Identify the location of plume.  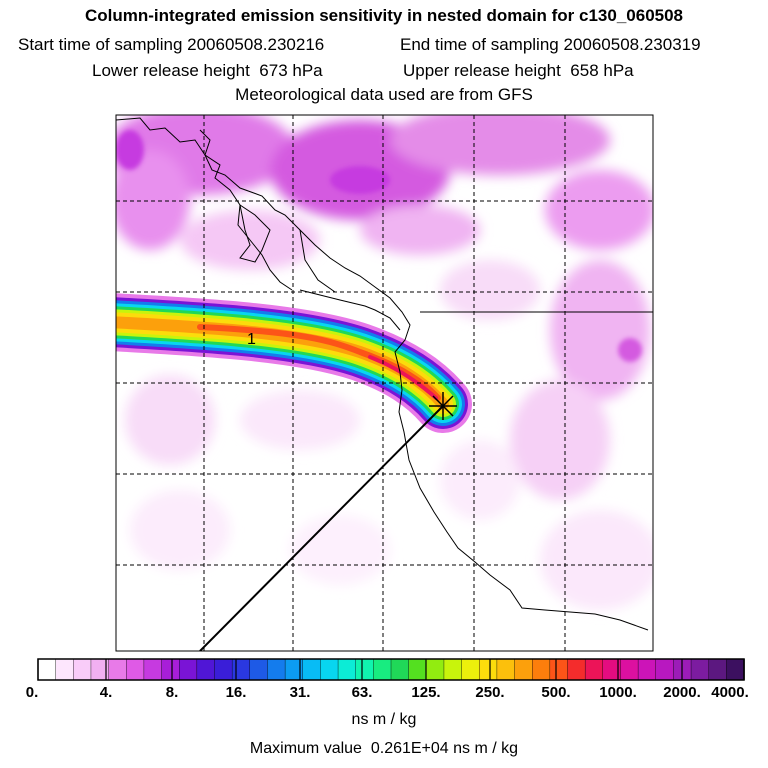
(294, 363).